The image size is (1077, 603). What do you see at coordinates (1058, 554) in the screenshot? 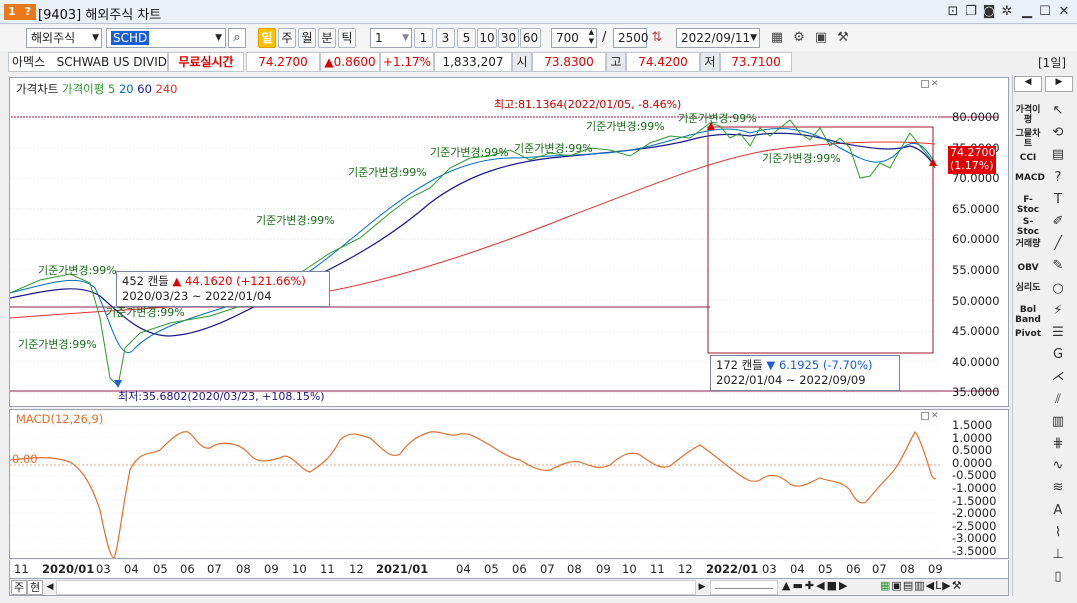
I see `ruler-icon: ⊥` at bounding box center [1058, 554].